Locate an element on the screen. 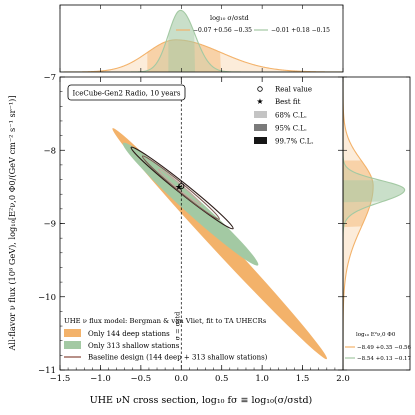 The height and width of the screenshot is (415, 415). x-tick-label: 0.0 is located at coordinates (182, 379).